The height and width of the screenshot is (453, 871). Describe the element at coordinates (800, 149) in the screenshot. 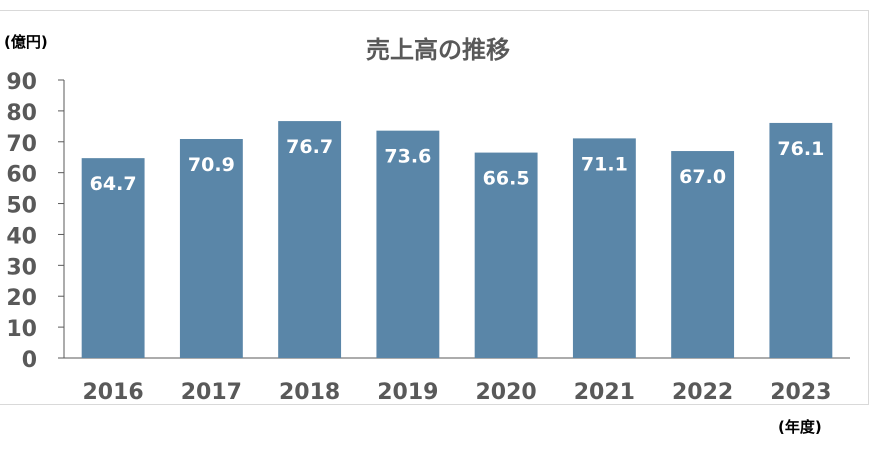

I see `bar-value-label: 76.1` at that location.